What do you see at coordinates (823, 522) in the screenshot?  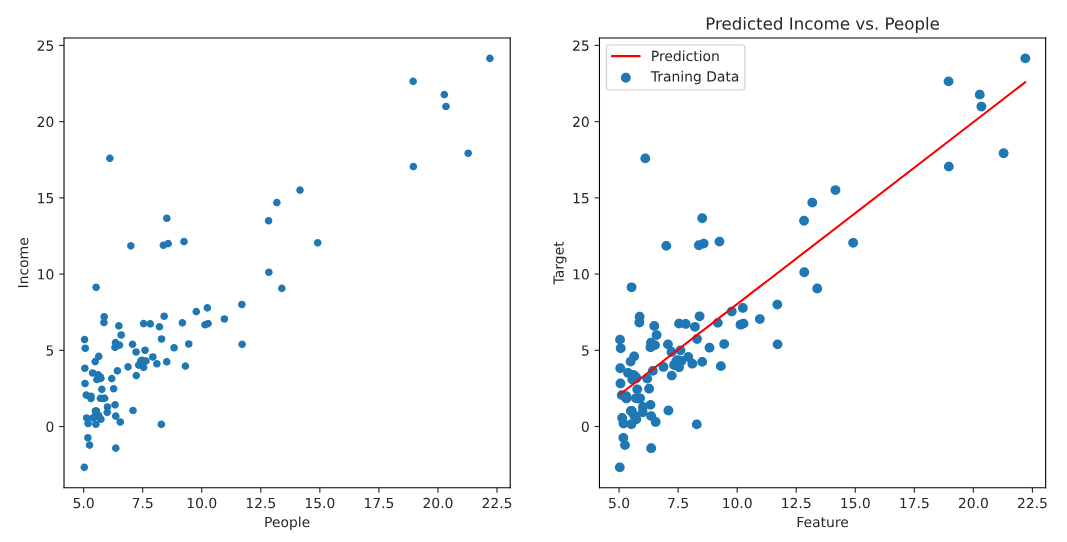 I see `x-axis-title: Feature` at bounding box center [823, 522].